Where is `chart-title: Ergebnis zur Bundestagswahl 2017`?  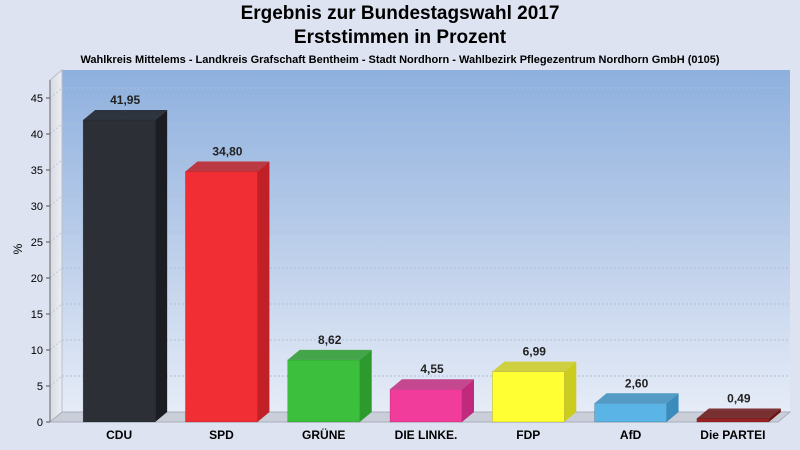 chart-title: Ergebnis zur Bundestagswahl 2017 is located at coordinates (400, 13).